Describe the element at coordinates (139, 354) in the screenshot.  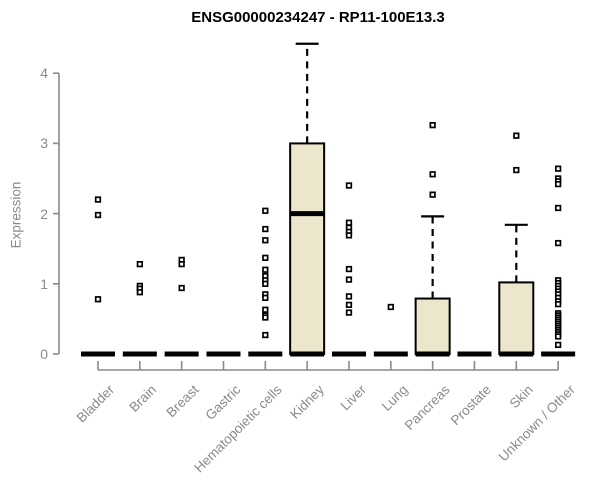
I see `zero-median-bar-brain` at that location.